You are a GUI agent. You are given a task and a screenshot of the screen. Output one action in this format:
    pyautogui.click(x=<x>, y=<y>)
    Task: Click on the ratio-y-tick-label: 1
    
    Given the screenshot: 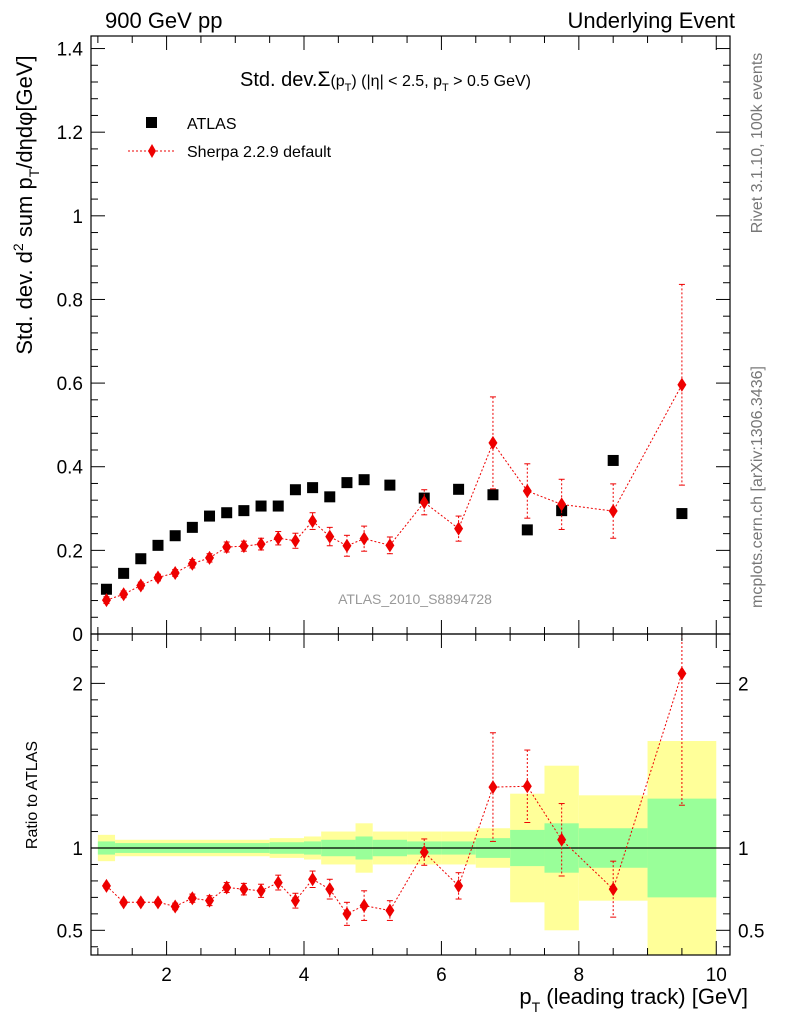 What is the action you would take?
    pyautogui.click(x=77, y=849)
    